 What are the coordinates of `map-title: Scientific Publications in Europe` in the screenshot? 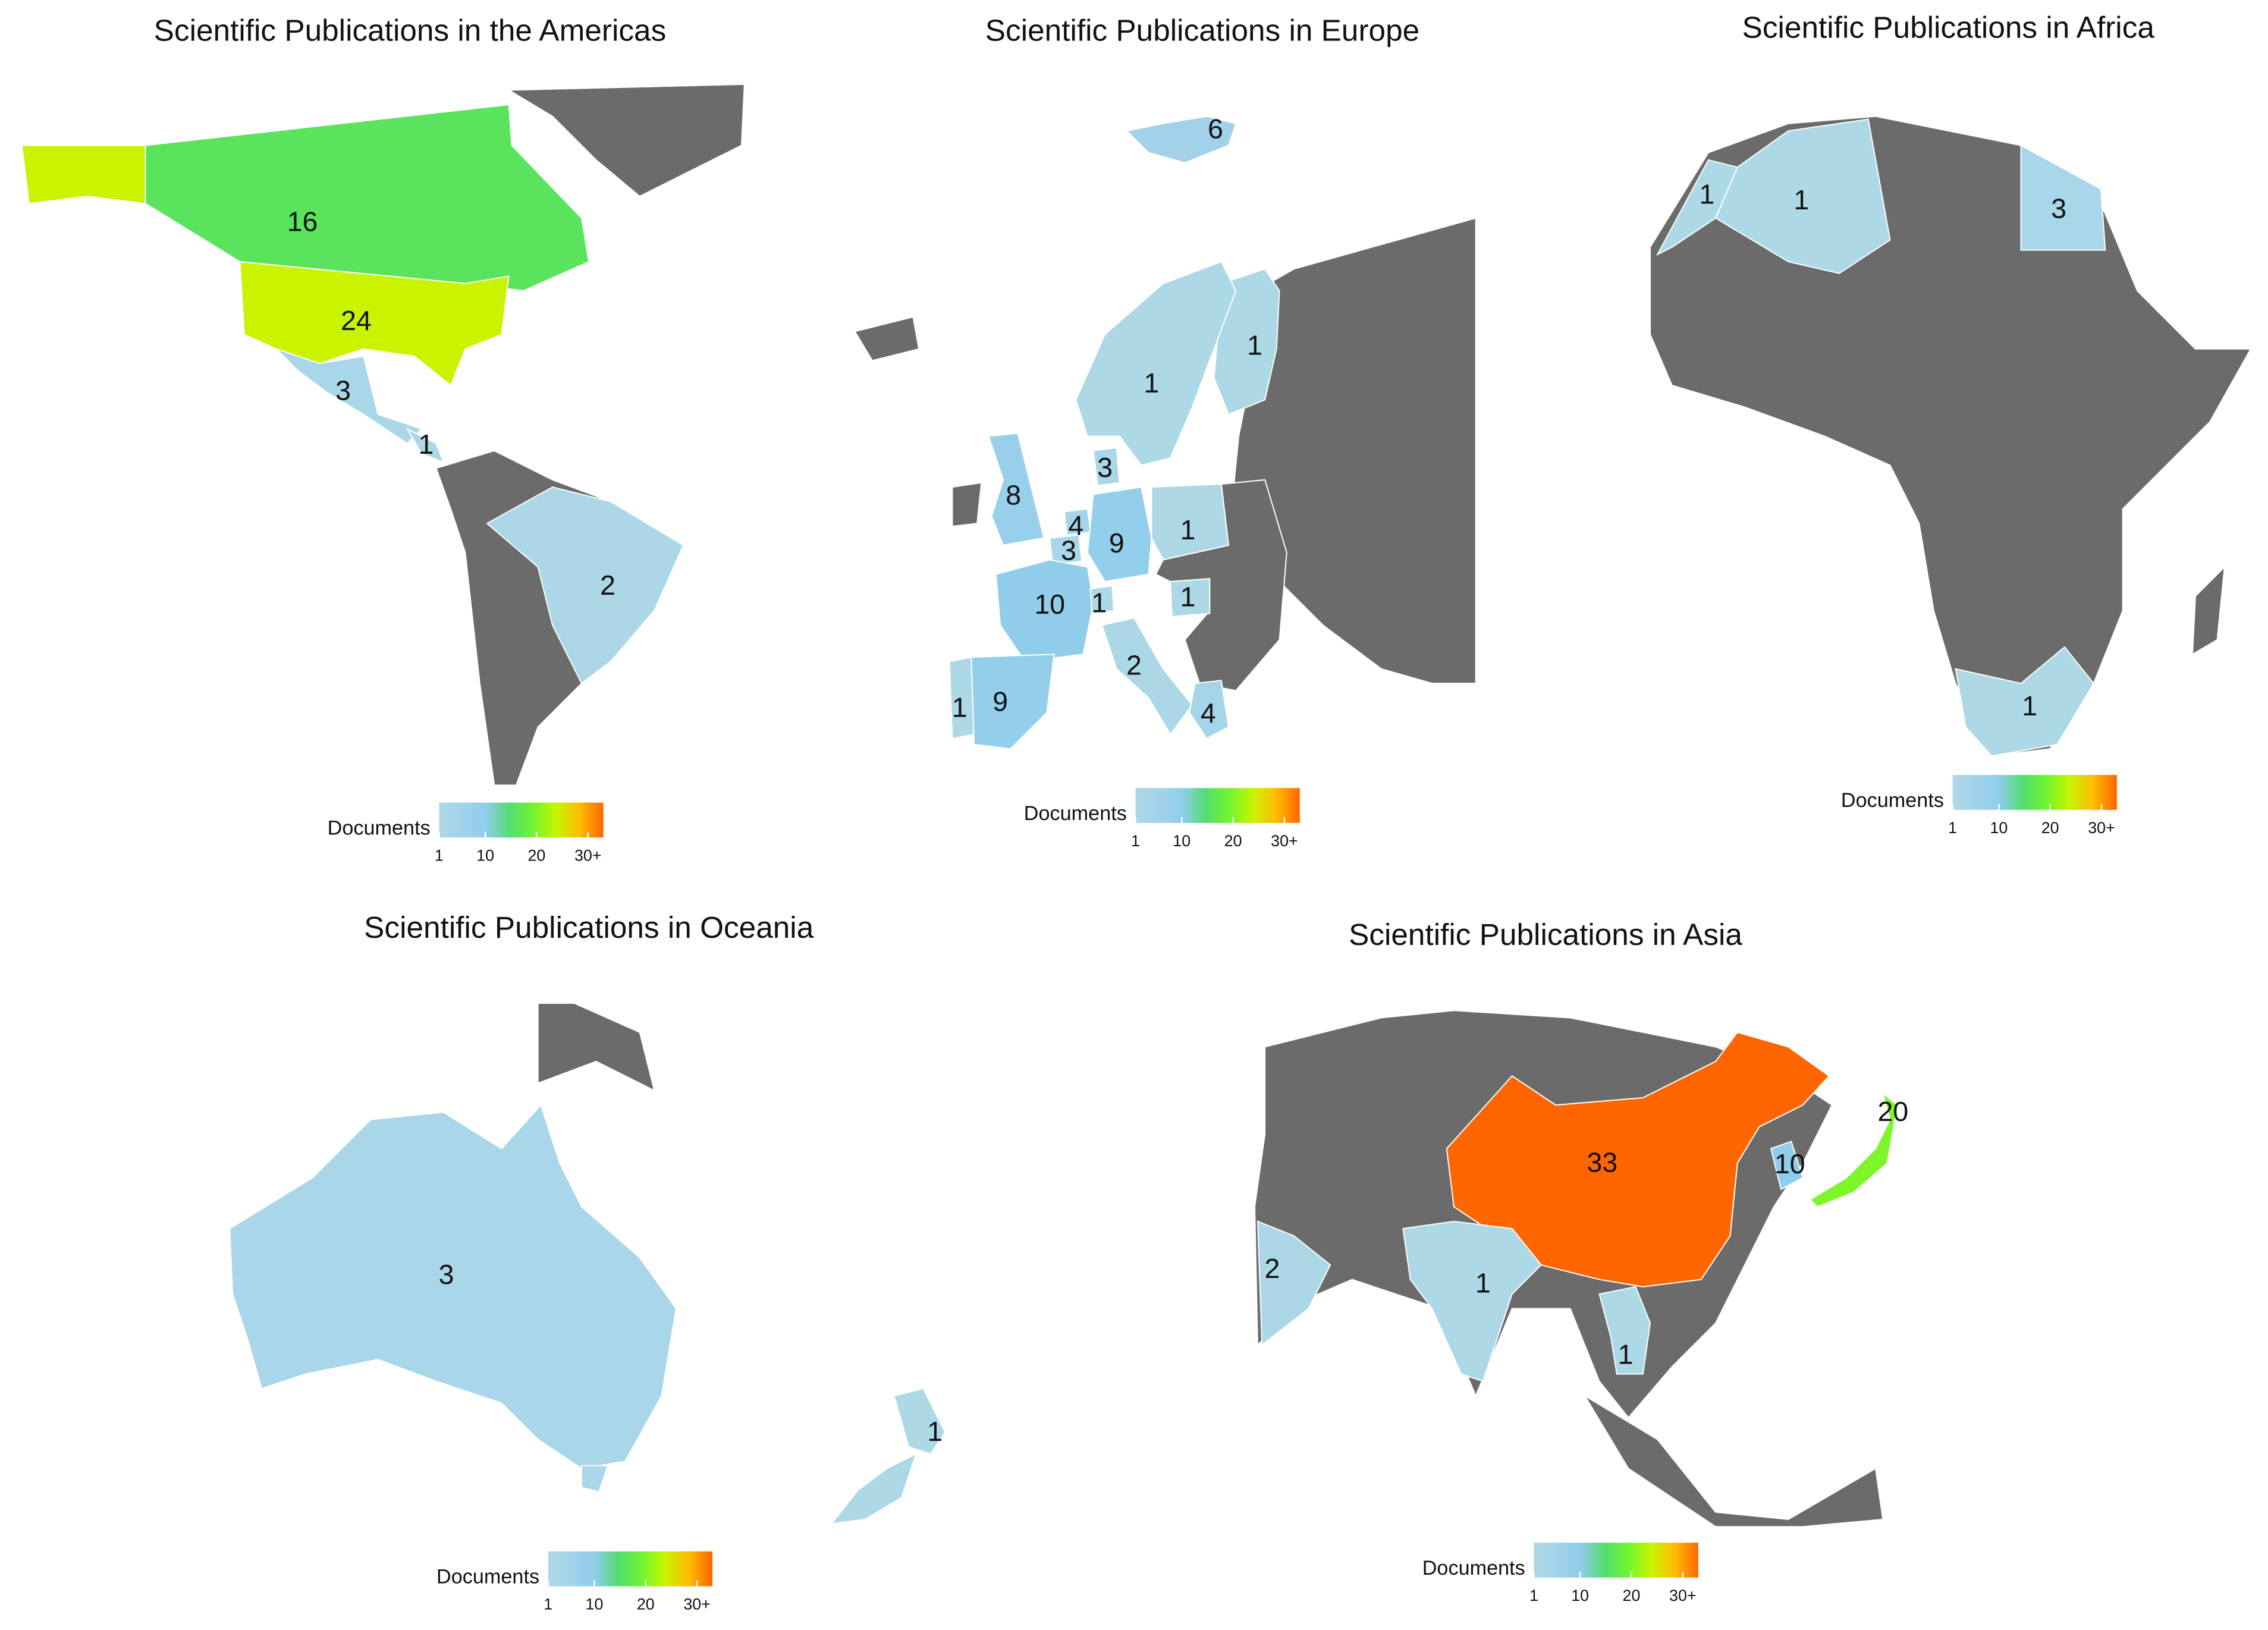 It's located at (1202, 30).